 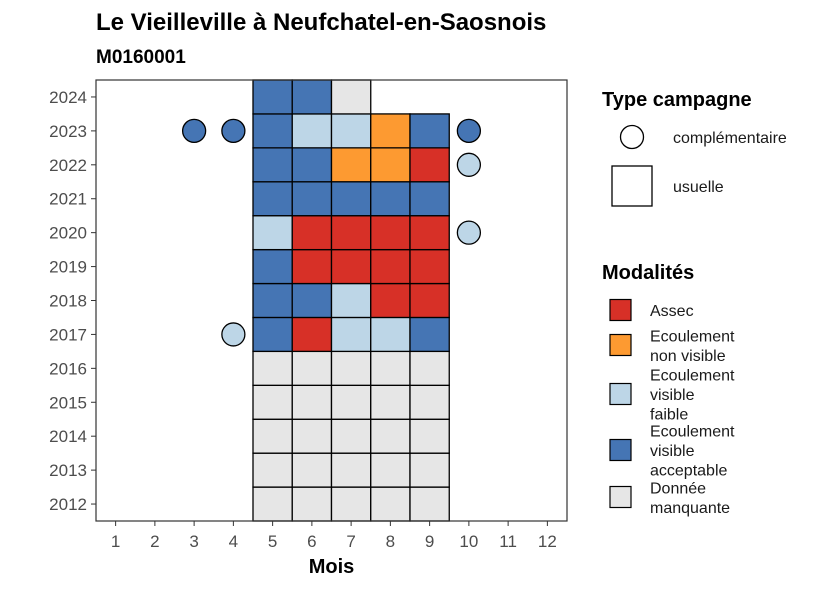 I want to click on chart-subtitle: M0160001, so click(x=141, y=57).